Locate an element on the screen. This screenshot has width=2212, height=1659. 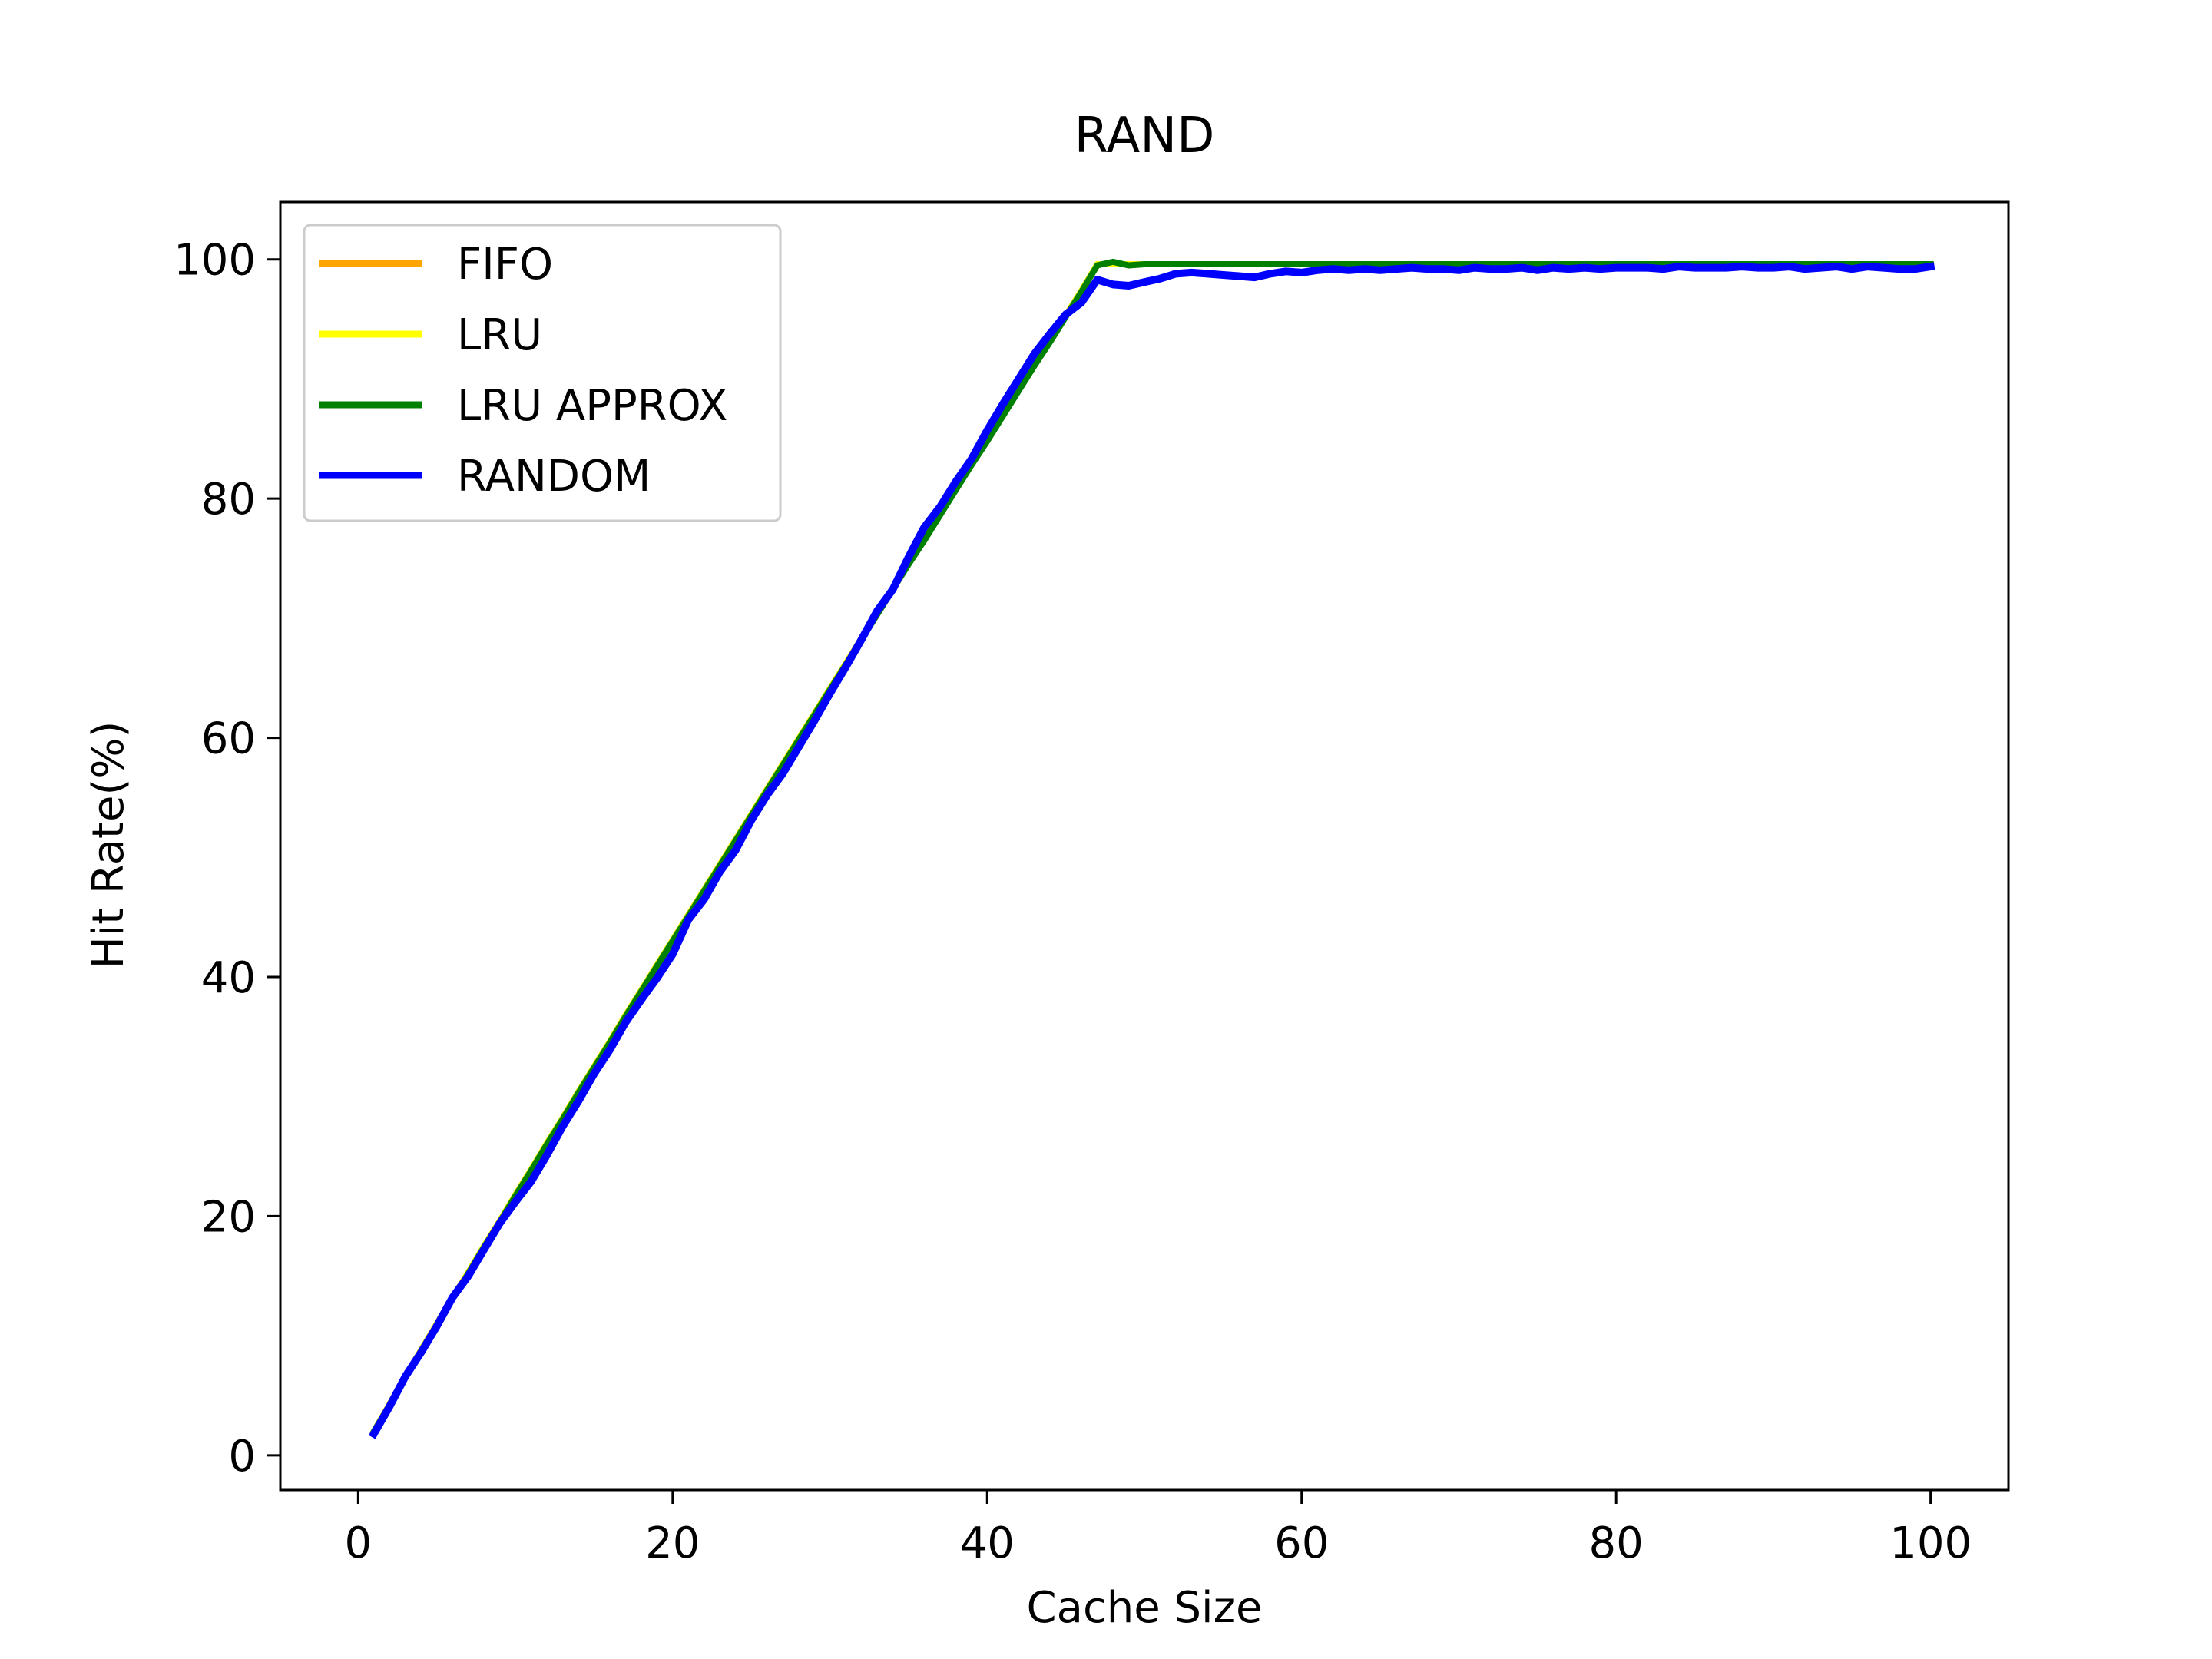
x-axis-label: Cache Size is located at coordinates (1145, 1608).